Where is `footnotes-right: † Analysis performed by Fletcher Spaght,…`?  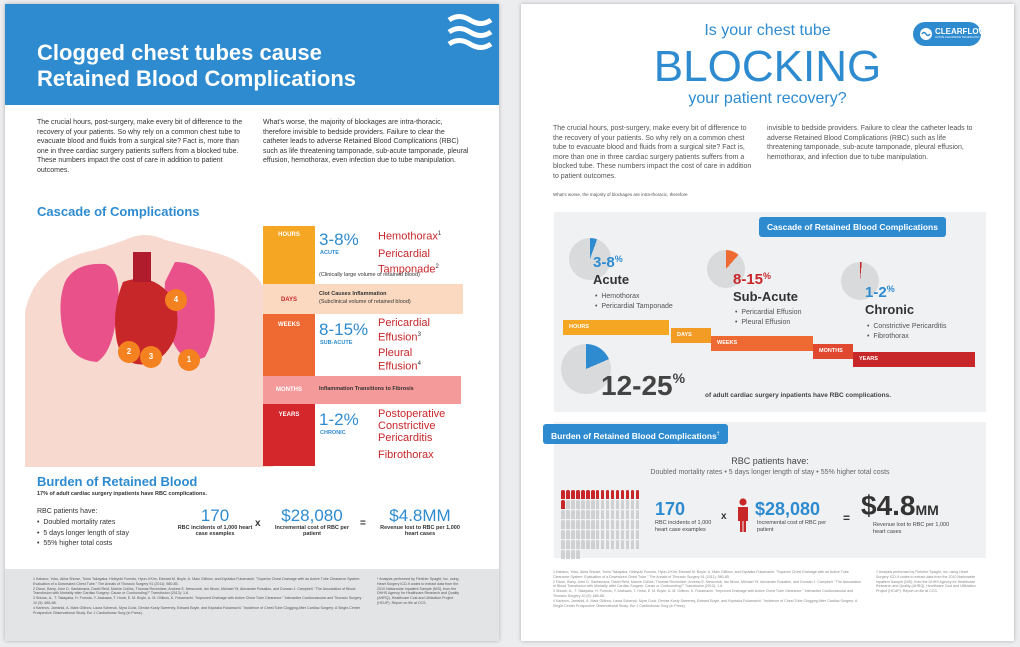
footnotes-right: † Analysis performed by Fletcher Spaght,… is located at coordinates (926, 582).